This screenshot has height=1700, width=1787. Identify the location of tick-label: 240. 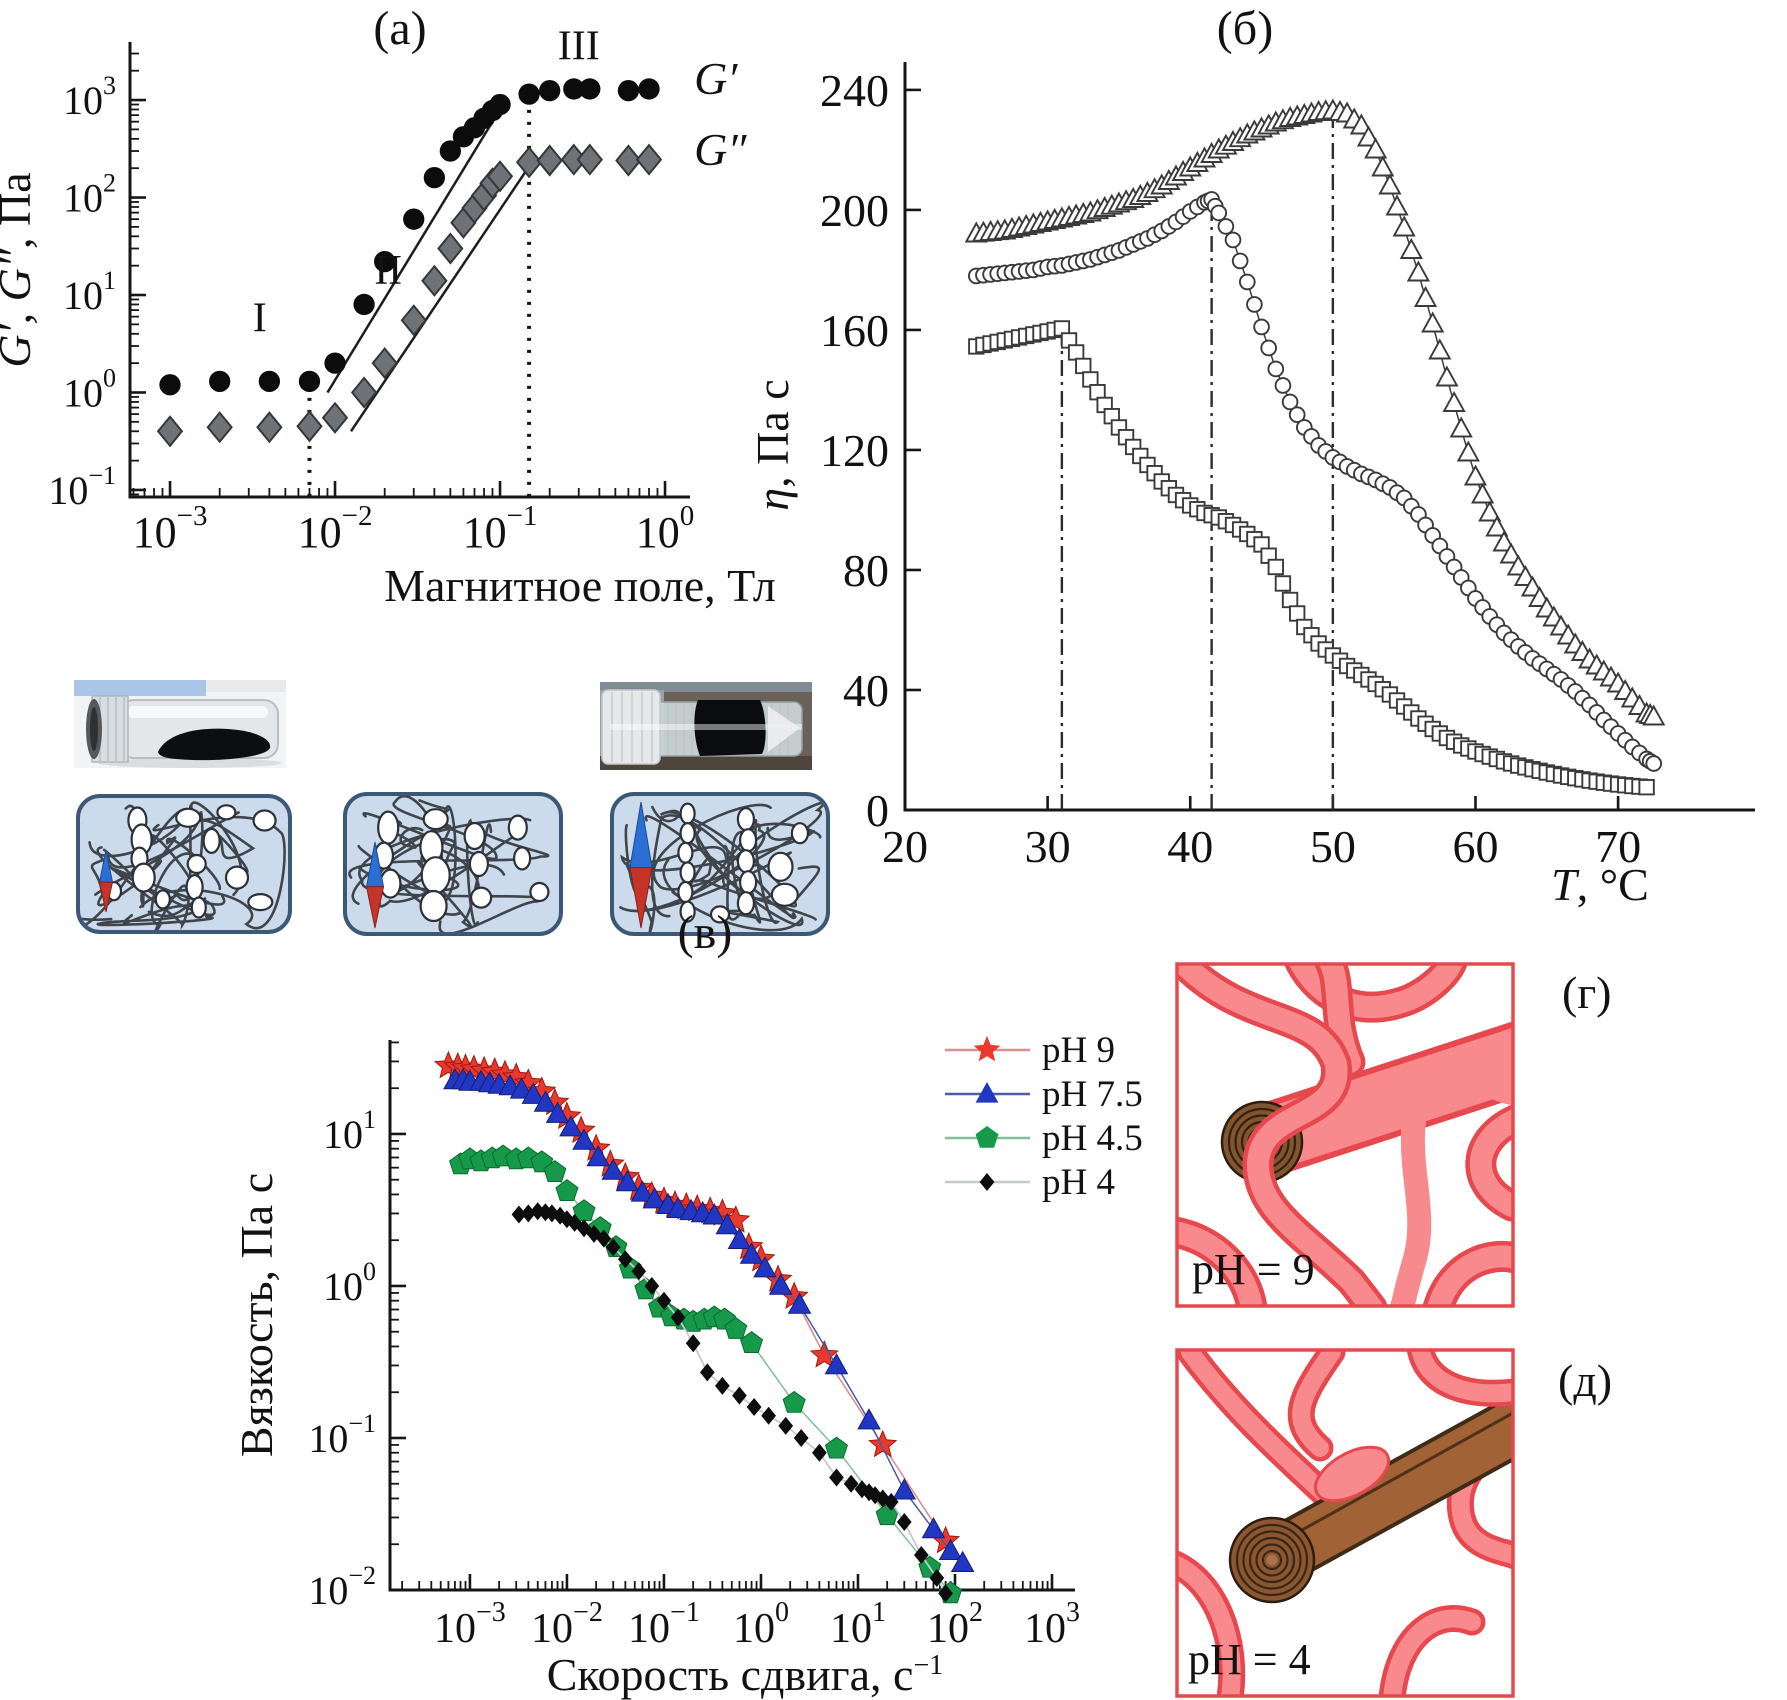
(854, 90).